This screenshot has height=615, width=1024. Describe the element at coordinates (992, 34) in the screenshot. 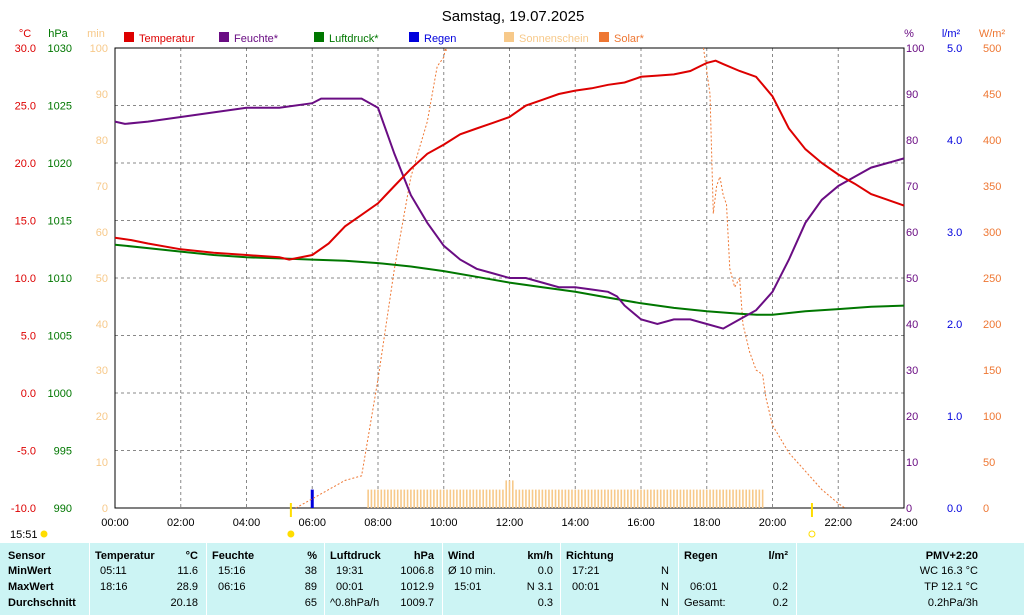

I see `solar-unit-label: W/m²` at that location.